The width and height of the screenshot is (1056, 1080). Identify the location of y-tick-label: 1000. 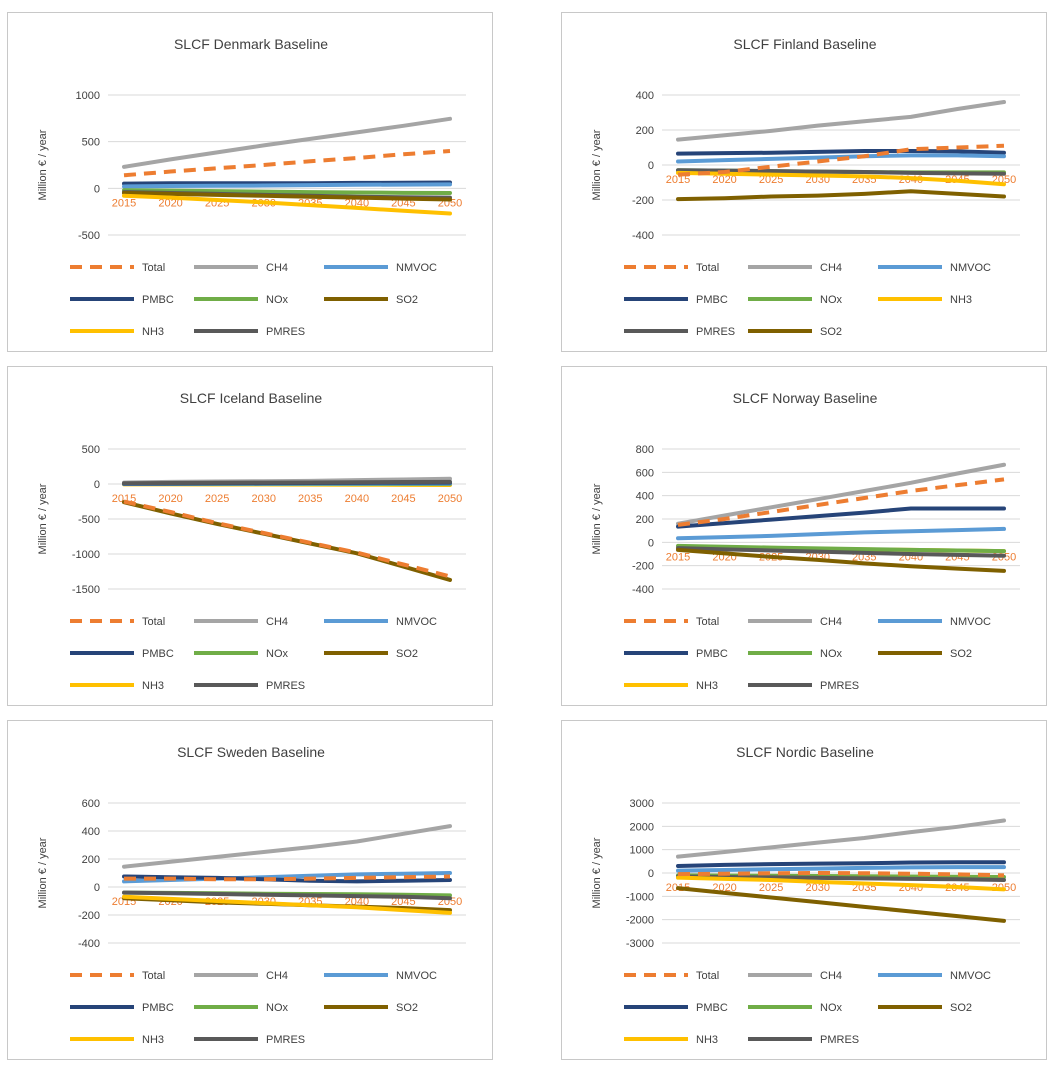
(88, 96).